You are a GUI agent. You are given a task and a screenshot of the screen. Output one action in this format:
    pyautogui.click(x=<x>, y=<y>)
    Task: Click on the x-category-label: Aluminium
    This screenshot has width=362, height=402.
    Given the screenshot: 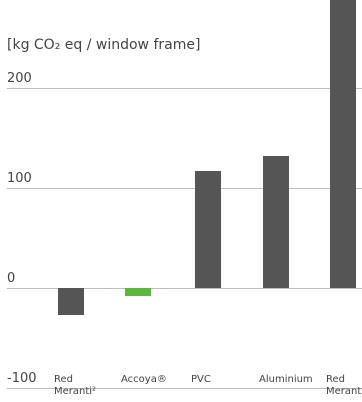 What is the action you would take?
    pyautogui.click(x=286, y=379)
    